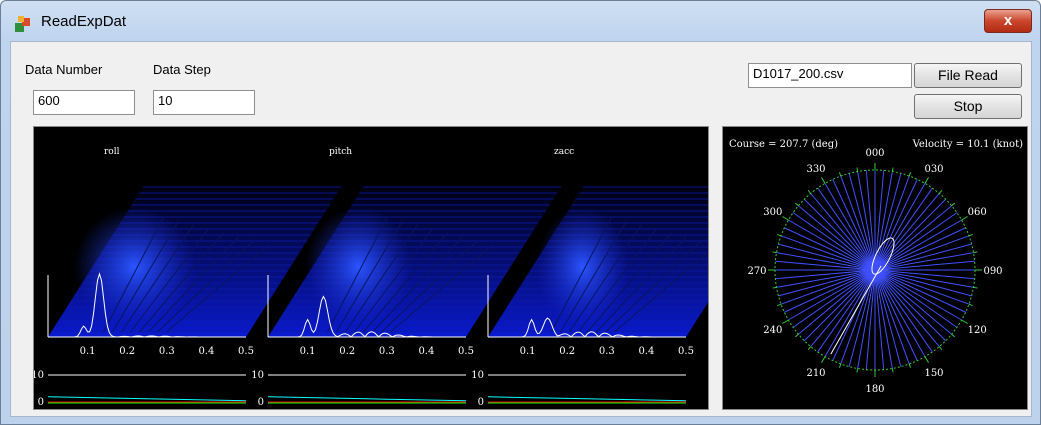 This screenshot has width=1041, height=425. What do you see at coordinates (520, 21) in the screenshot?
I see `title-bar: ReadExpDat x` at bounding box center [520, 21].